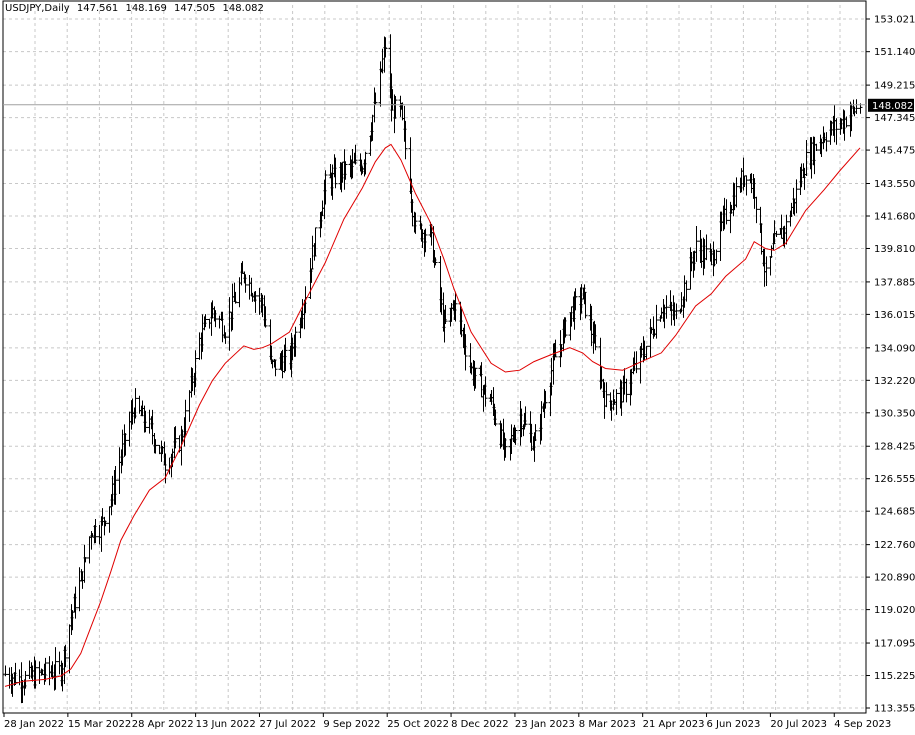 Image resolution: width=915 pixels, height=735 pixels. Describe the element at coordinates (894, 413) in the screenshot. I see `y-tick-label: 130.350` at that location.